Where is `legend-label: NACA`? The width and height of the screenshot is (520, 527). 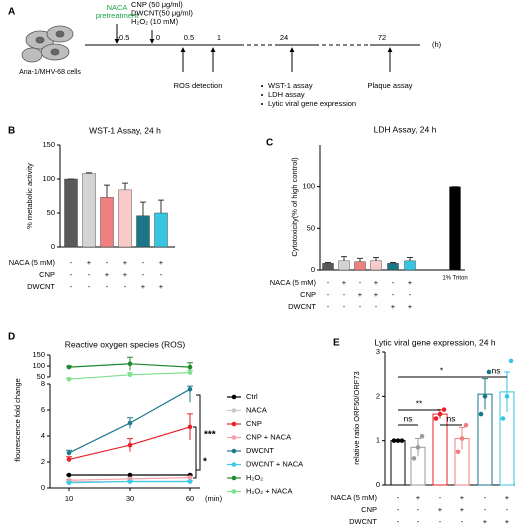
legend-label: NACA is located at coordinates (256, 409).